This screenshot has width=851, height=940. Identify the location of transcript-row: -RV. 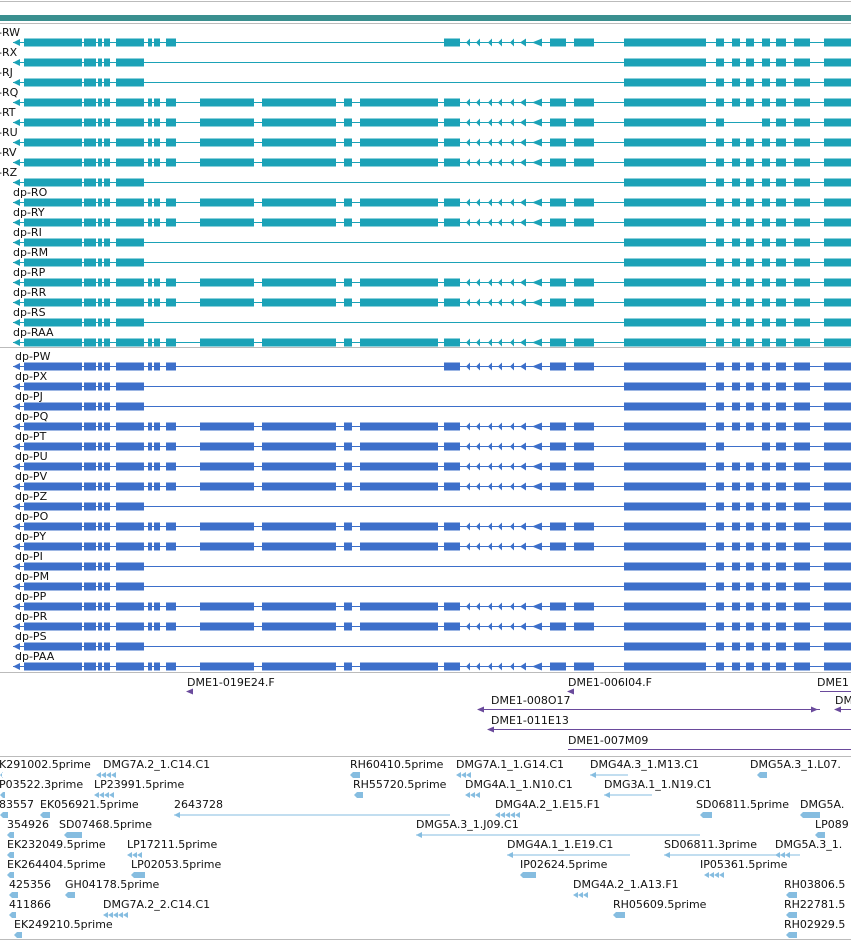
(425, 156).